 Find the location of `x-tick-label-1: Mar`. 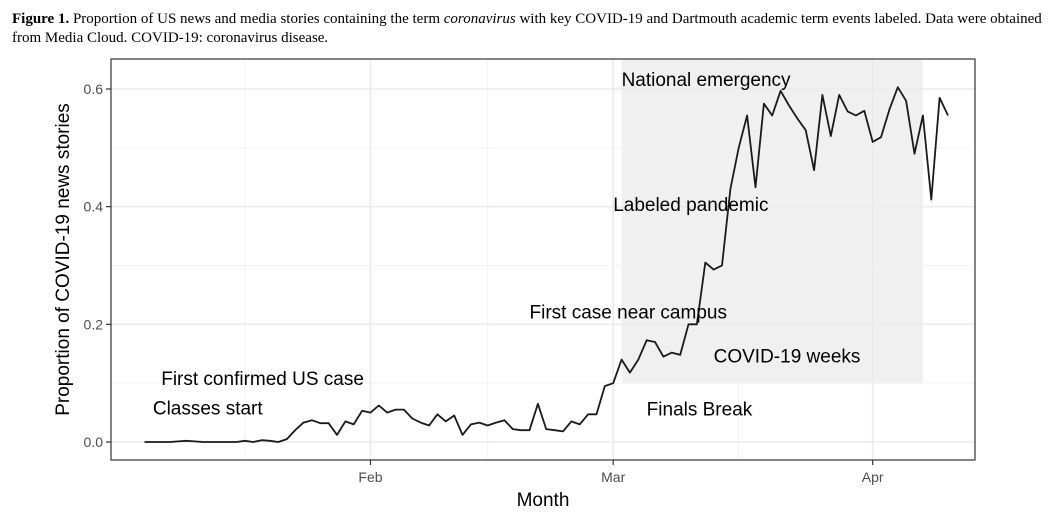

x-tick-label-1: Mar is located at coordinates (613, 477).